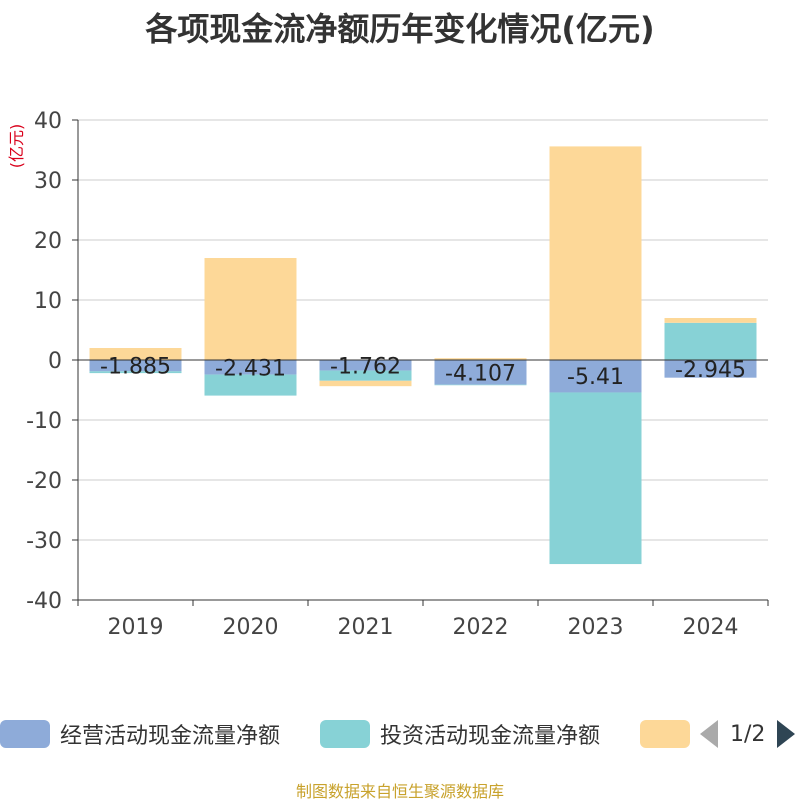 Image resolution: width=800 pixels, height=802 pixels. I want to click on data-label-operating-2019: -1.885, so click(135, 367).